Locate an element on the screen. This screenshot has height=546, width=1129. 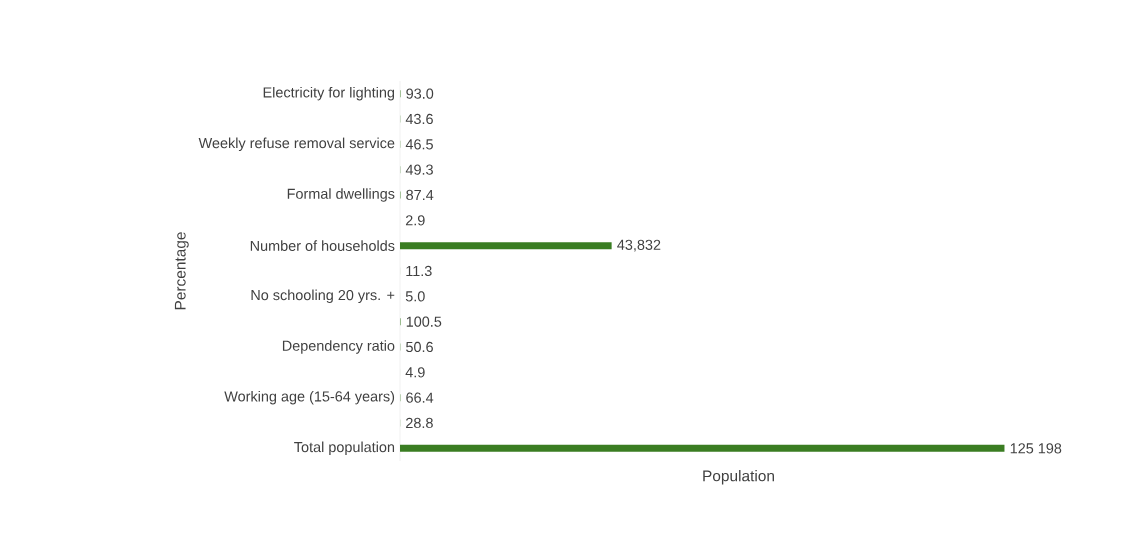
data-label: 5.0 is located at coordinates (415, 296).